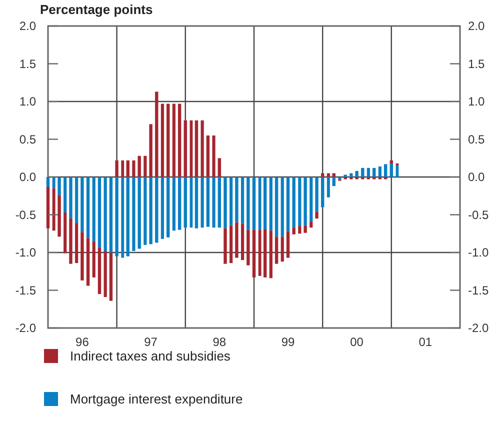 Image resolution: width=493 pixels, height=430 pixels. I want to click on x-tick-label: 97, so click(151, 342).